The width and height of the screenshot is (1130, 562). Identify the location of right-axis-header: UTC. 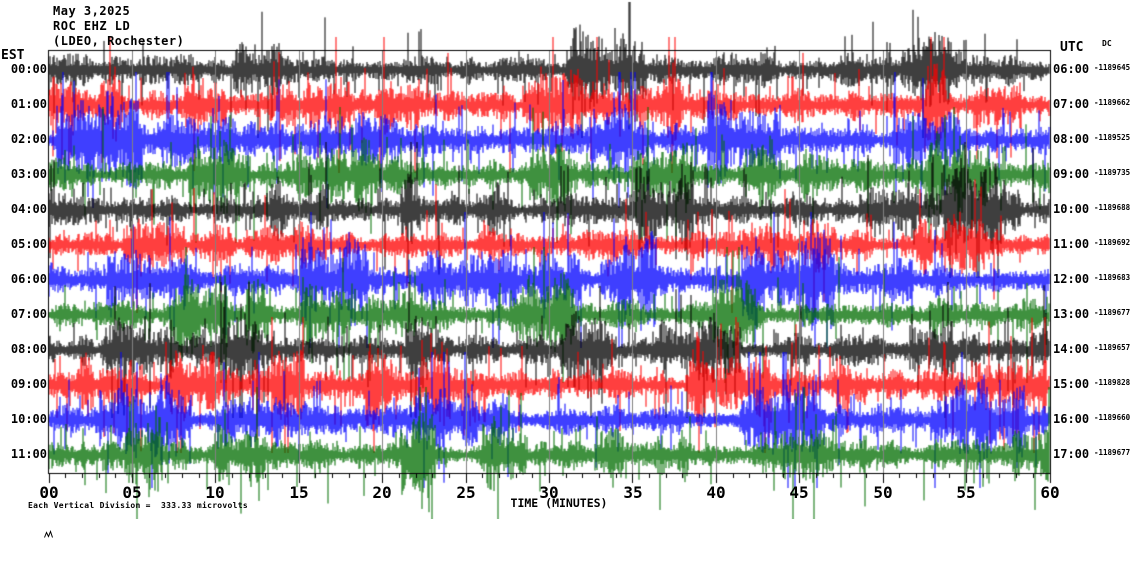
(1072, 47).